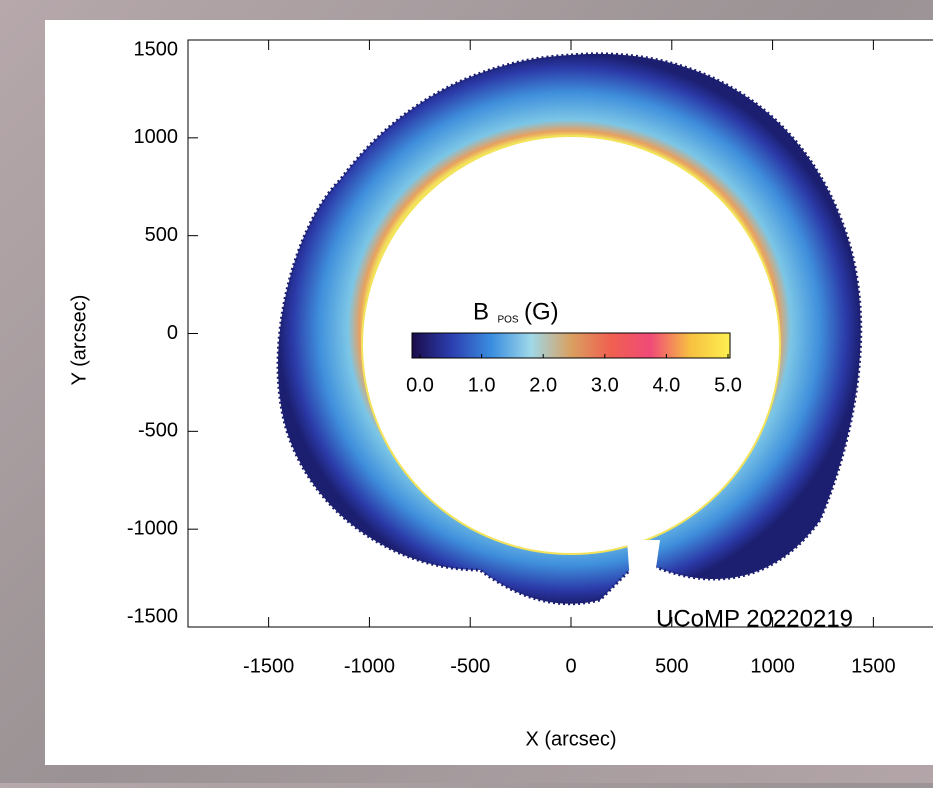 This screenshot has width=933, height=788. I want to click on colorbar-tick-label: 4.0, so click(666, 385).